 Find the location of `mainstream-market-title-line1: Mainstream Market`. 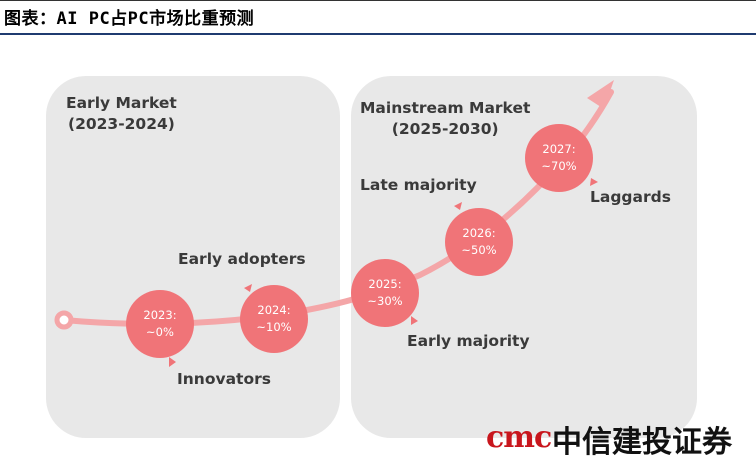

mainstream-market-title-line1: Mainstream Market is located at coordinates (445, 108).